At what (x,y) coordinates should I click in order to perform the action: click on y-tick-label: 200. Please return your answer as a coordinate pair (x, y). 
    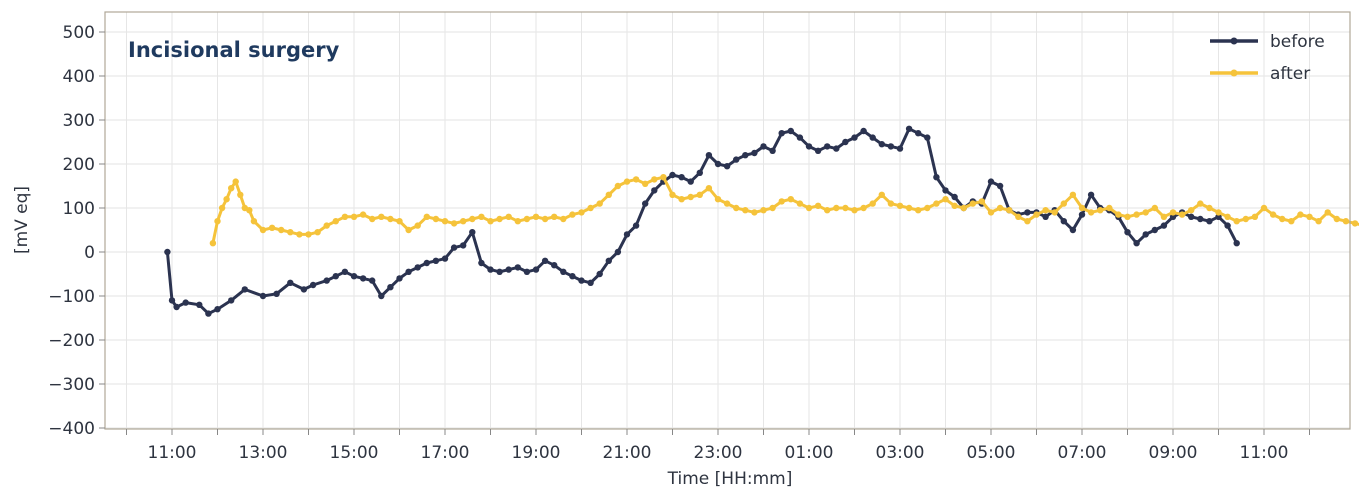
    Looking at the image, I should click on (79, 165).